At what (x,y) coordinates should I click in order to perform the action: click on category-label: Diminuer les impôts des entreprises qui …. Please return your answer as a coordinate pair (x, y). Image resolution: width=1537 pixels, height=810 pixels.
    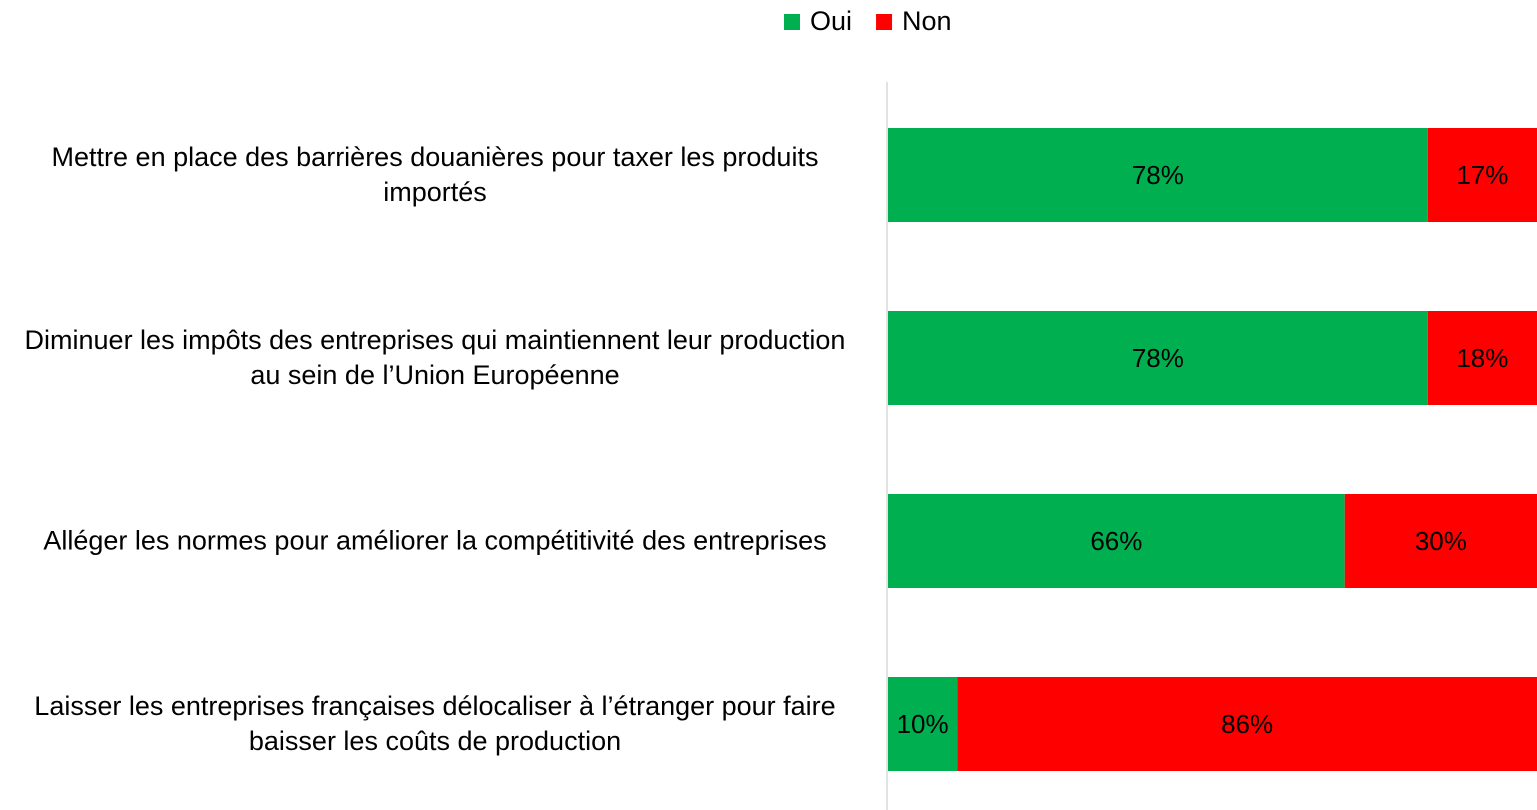
    Looking at the image, I should click on (435, 357).